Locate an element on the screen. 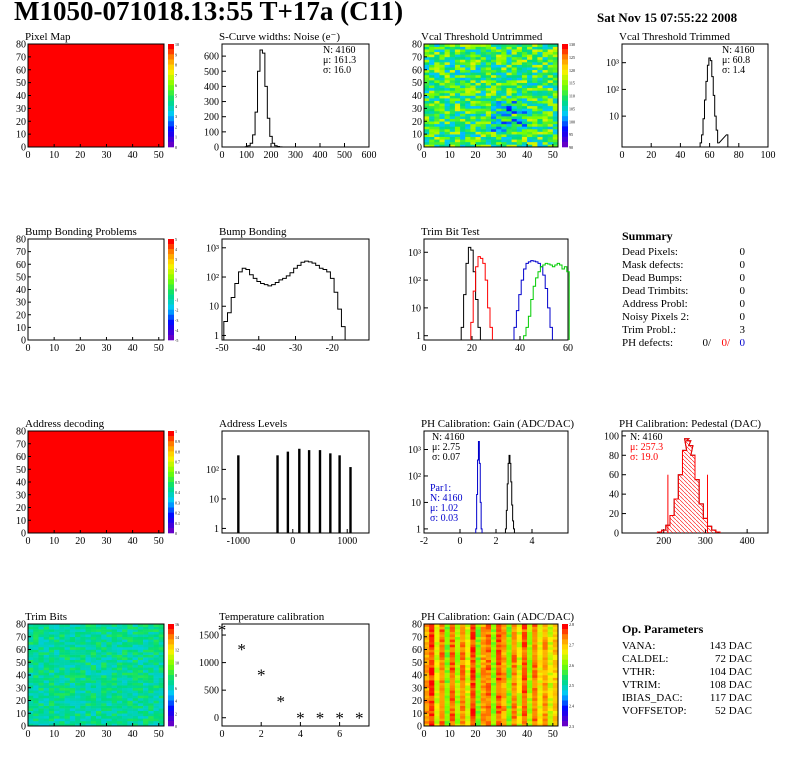 The height and width of the screenshot is (772, 796). palette-tick-label: 5 is located at coordinates (176, 239).